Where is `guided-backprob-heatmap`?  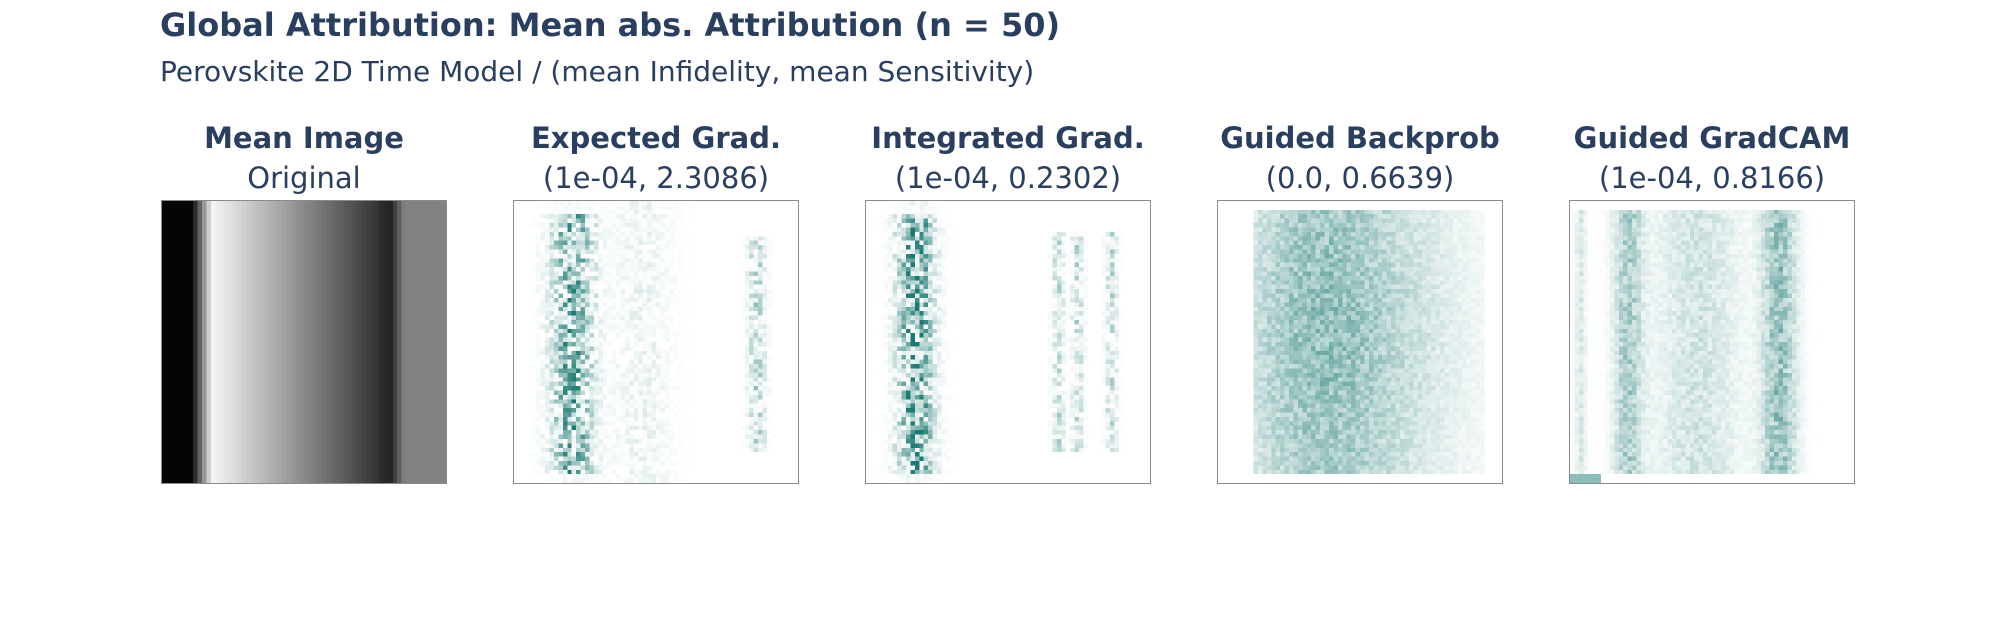 guided-backprob-heatmap is located at coordinates (1360, 342).